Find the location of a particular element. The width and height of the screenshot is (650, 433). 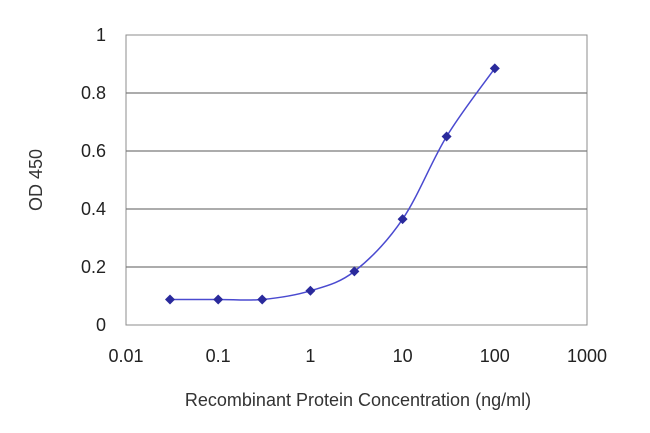

y-tick-label: 0.4 is located at coordinates (93, 209).